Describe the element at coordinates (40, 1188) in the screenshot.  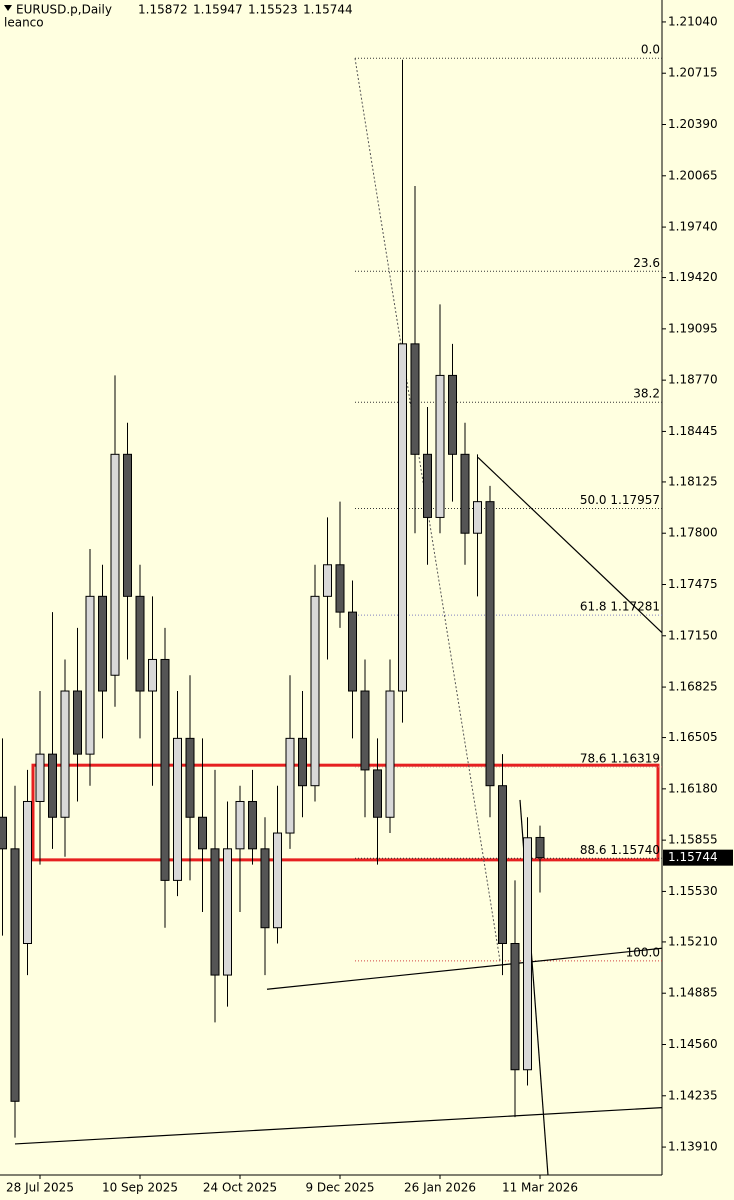
I see `x-tick-label: 28 Jul 2025` at that location.